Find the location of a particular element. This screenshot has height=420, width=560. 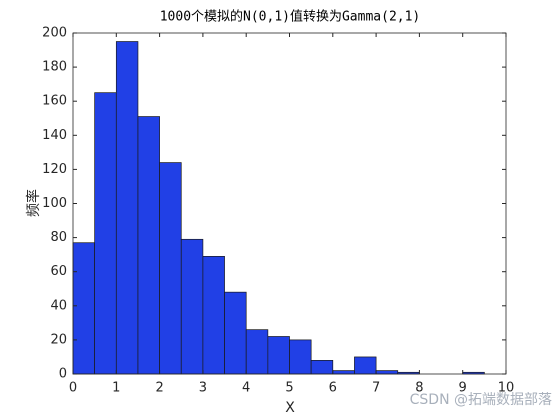

y-tick-label: 160 is located at coordinates (54, 101).